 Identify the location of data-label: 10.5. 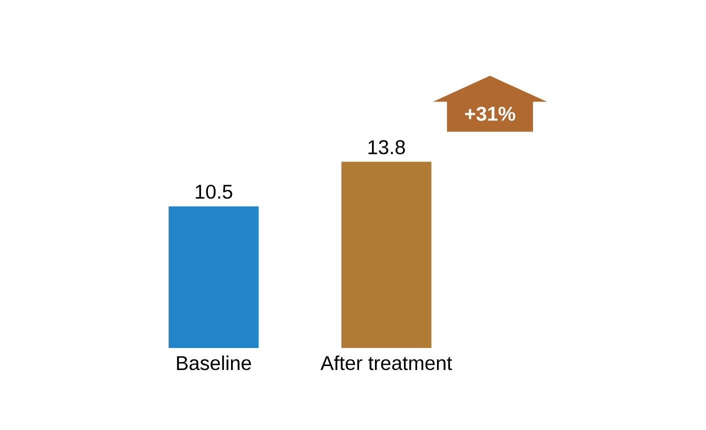
(214, 191).